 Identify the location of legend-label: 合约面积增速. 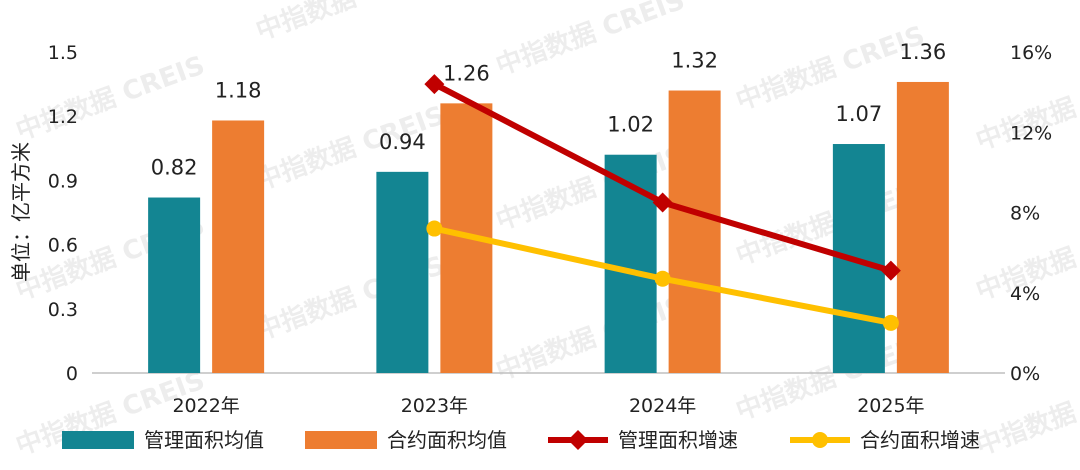
(920, 440).